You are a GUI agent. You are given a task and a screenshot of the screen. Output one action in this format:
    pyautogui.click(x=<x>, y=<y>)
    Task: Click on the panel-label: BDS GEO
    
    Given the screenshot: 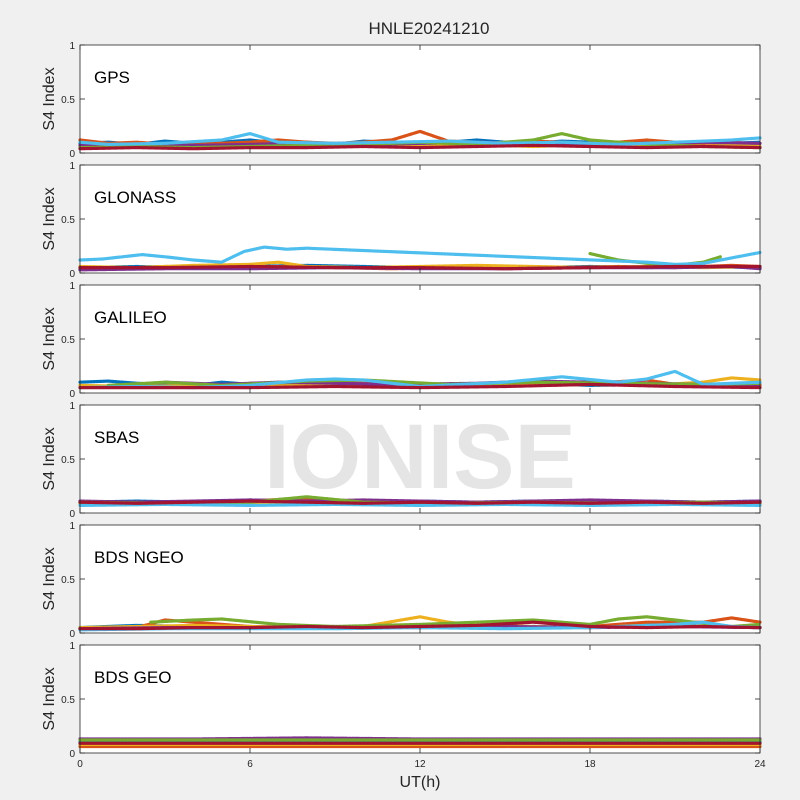 What is the action you would take?
    pyautogui.click(x=132, y=677)
    